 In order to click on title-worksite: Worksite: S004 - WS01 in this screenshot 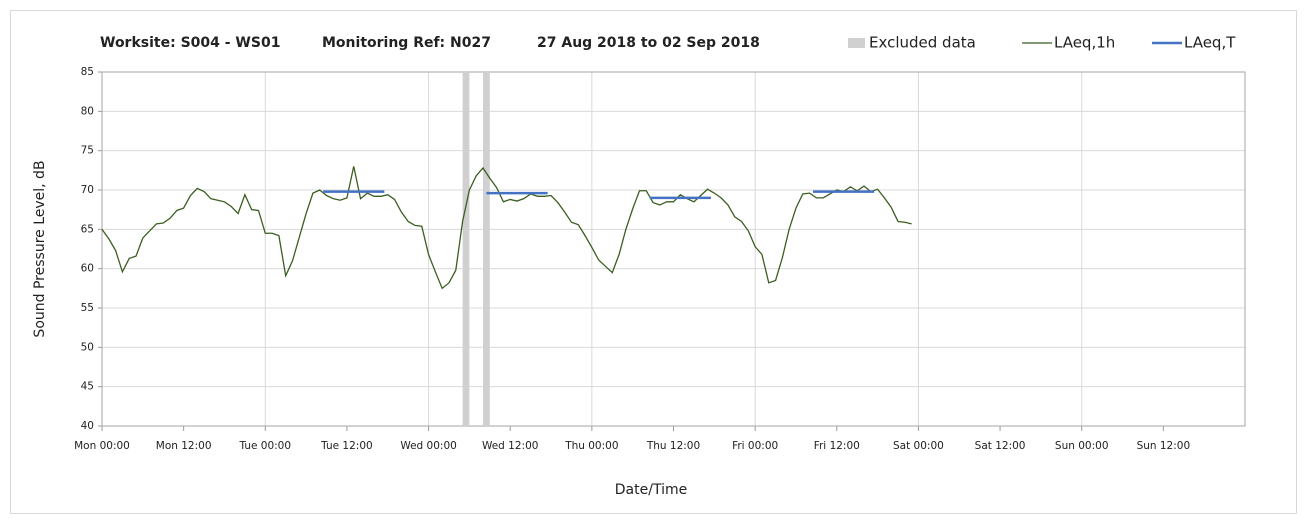, I will do `click(190, 43)`.